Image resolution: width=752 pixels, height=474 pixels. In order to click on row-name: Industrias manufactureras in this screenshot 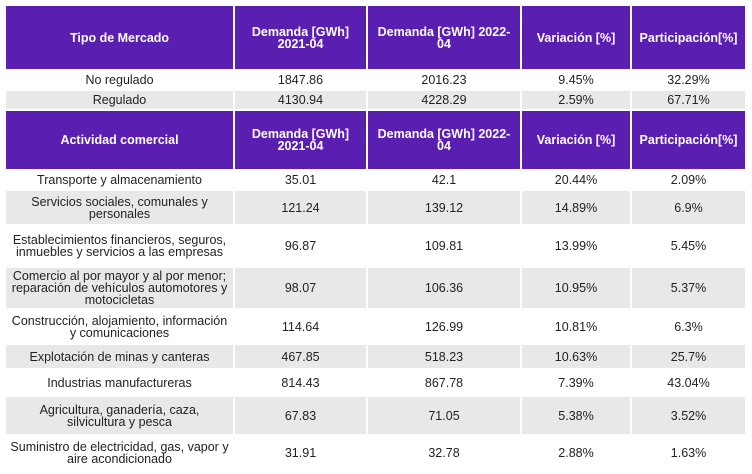, I will do `click(119, 382)`.